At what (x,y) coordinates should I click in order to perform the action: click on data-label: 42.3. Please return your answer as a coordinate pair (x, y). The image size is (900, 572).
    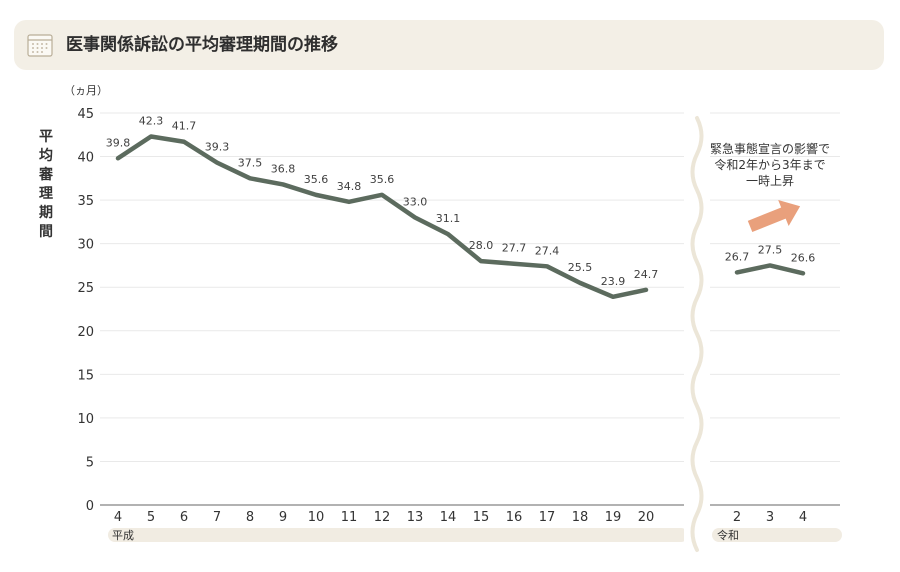
    Looking at the image, I should click on (151, 121).